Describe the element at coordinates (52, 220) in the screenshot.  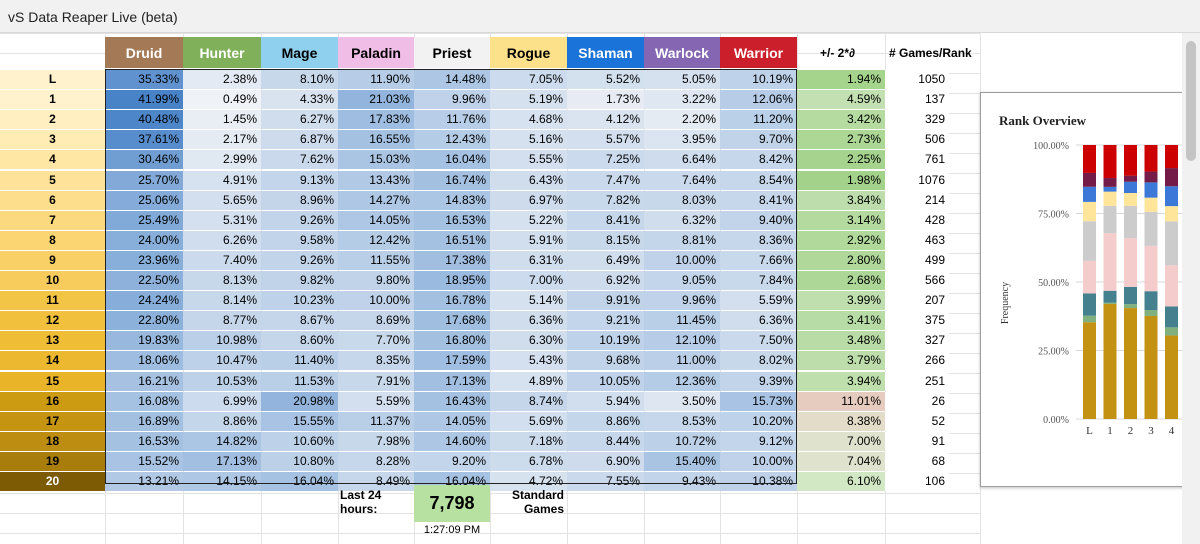
I see `rank-label: 7` at that location.